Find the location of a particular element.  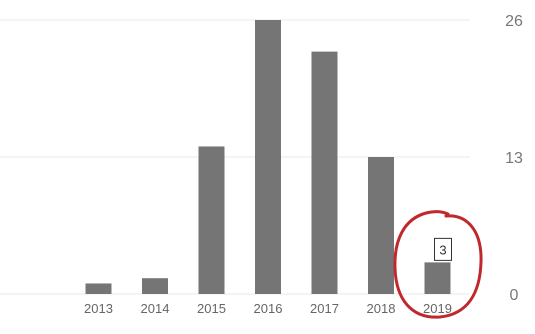

x-tick-label: 2014 is located at coordinates (155, 308).